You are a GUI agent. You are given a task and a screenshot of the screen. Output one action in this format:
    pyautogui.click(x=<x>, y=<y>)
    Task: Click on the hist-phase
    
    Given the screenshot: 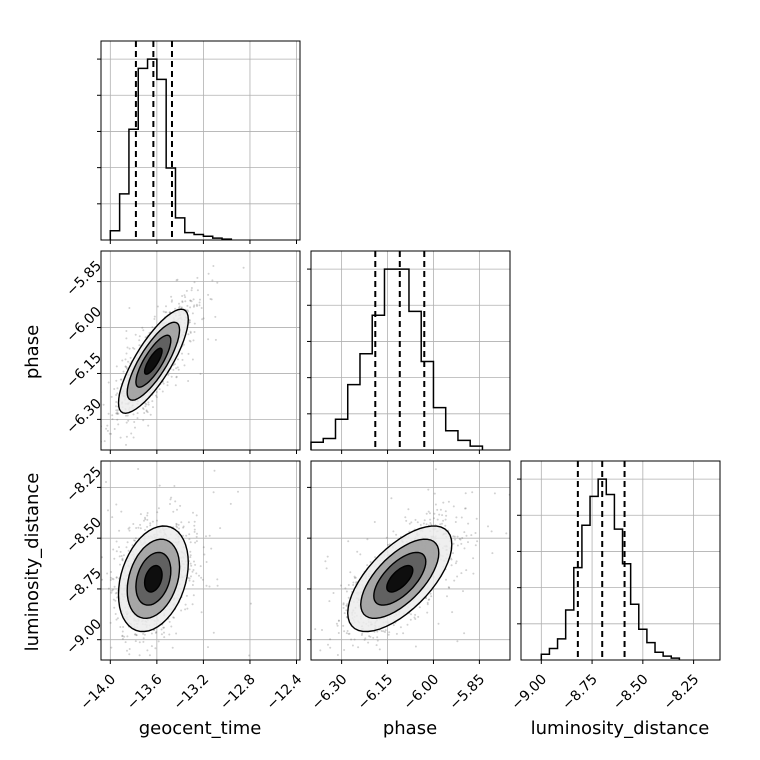 What is the action you would take?
    pyautogui.click(x=409, y=352)
    